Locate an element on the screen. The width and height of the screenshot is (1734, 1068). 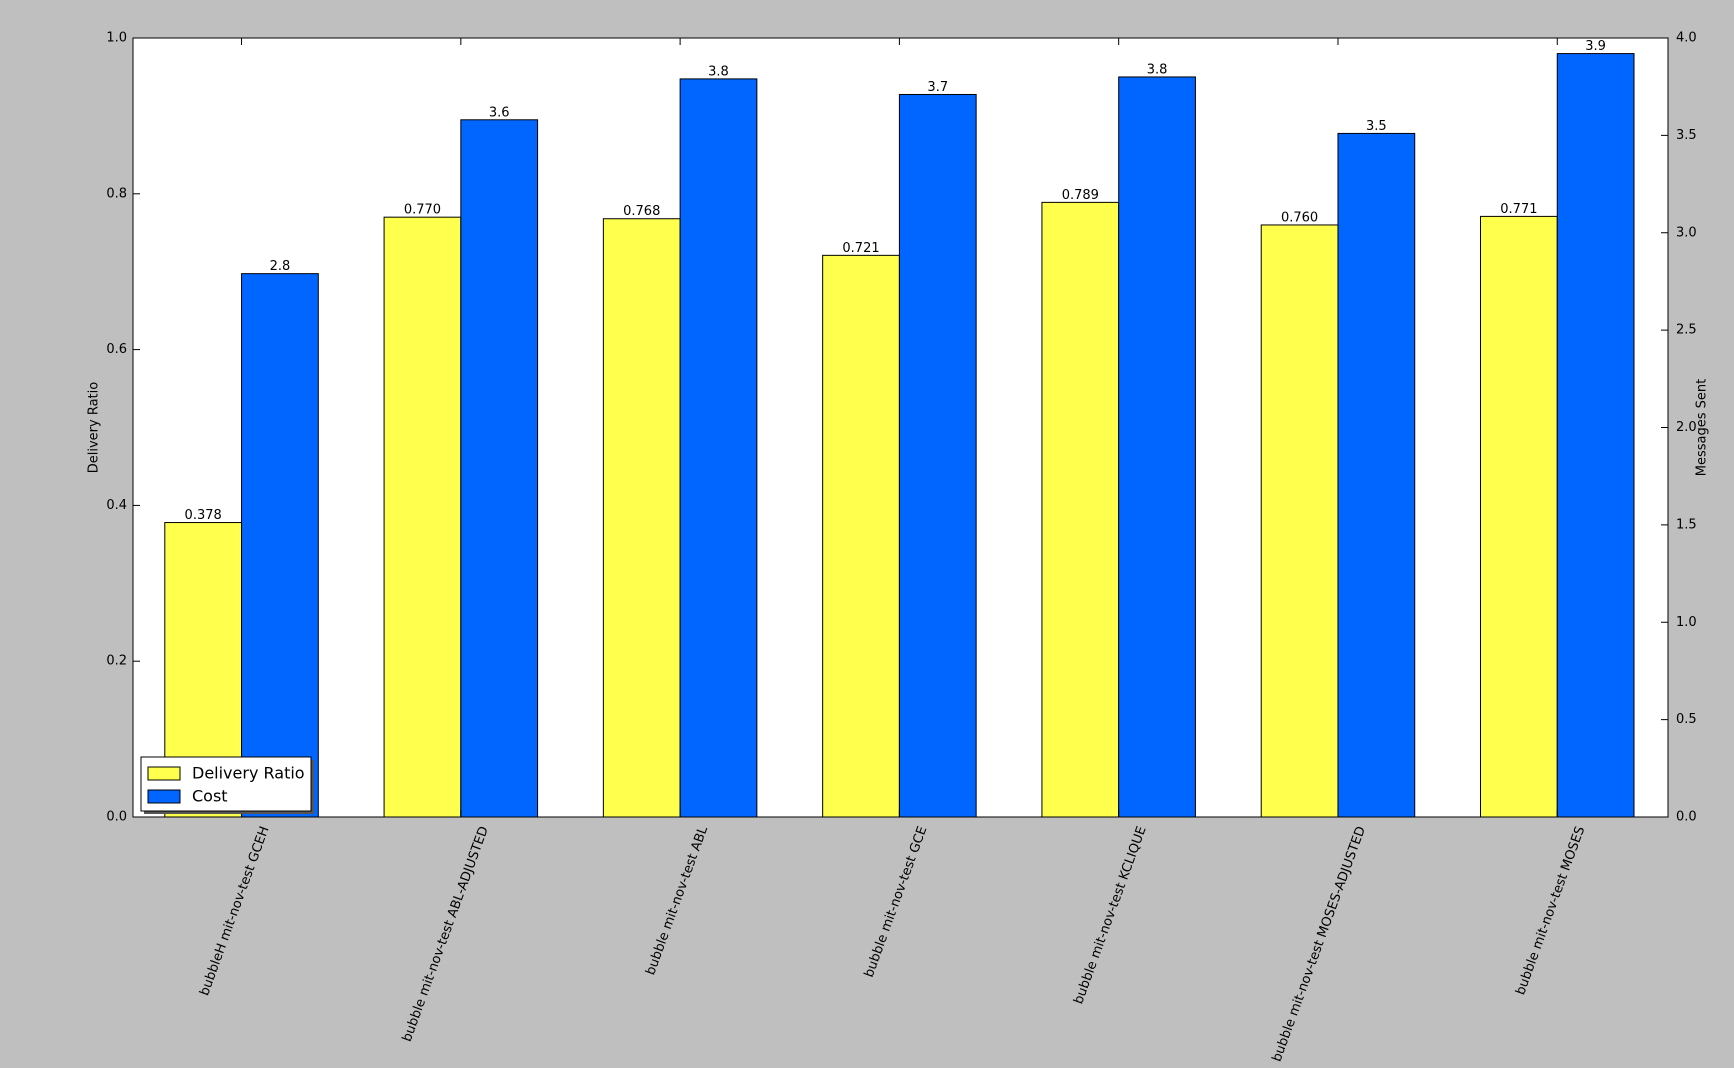
value-label: 2.8 is located at coordinates (280, 266).